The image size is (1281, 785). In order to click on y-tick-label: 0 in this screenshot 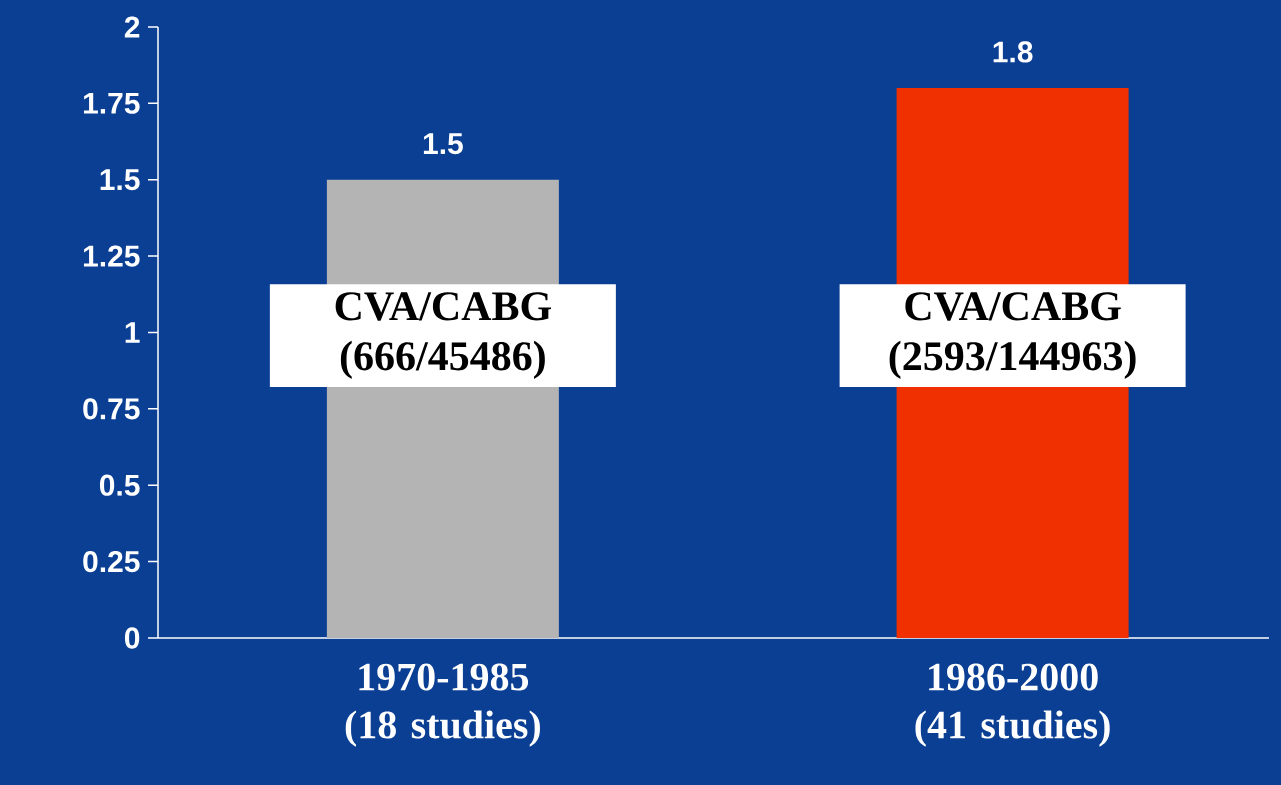, I will do `click(132, 638)`.